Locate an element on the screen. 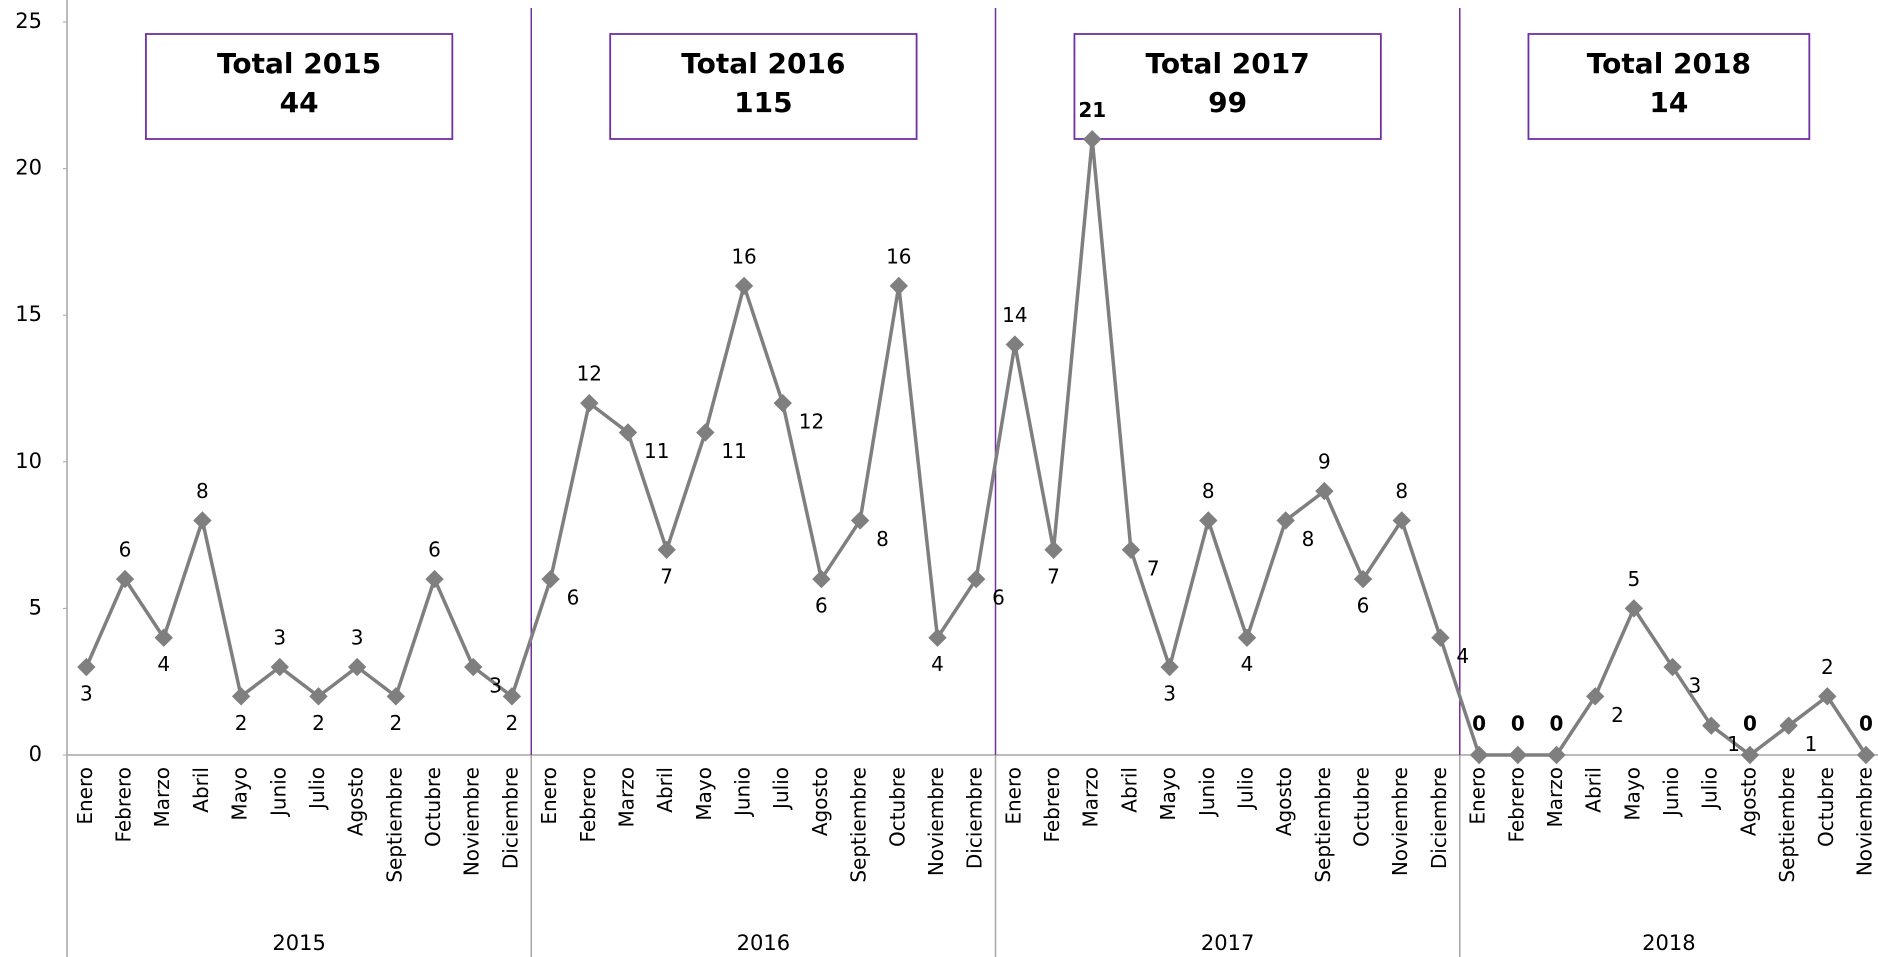  data-label: 5 is located at coordinates (1634, 579).